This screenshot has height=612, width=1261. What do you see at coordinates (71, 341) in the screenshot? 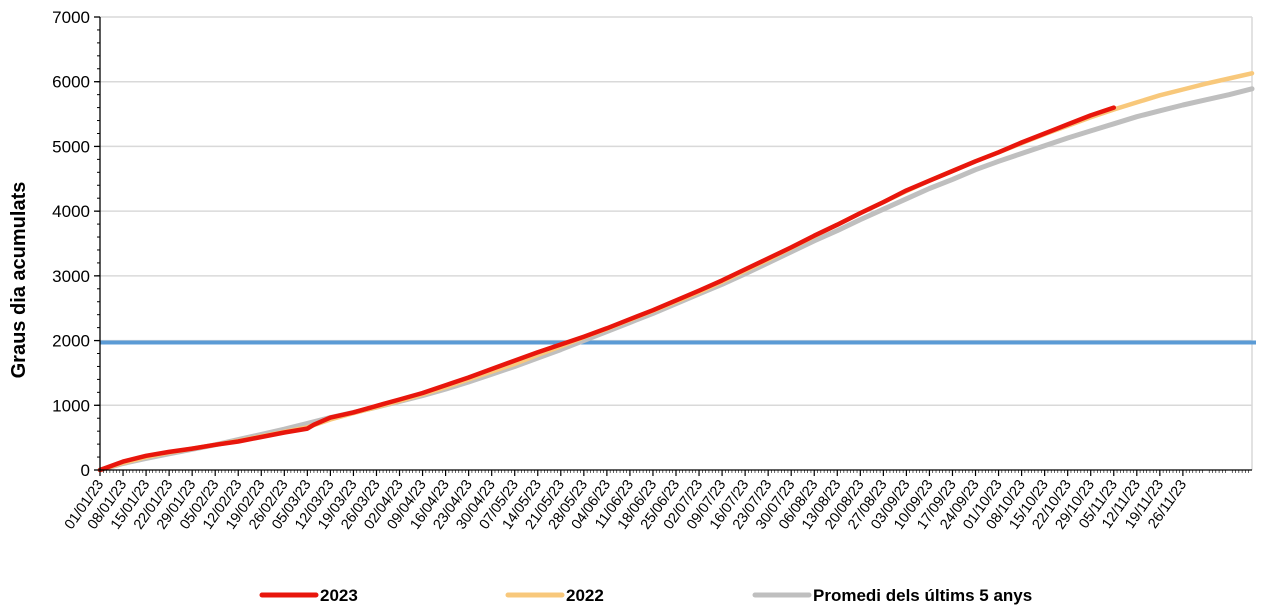
I see `y-tick-label: 2000` at bounding box center [71, 341].